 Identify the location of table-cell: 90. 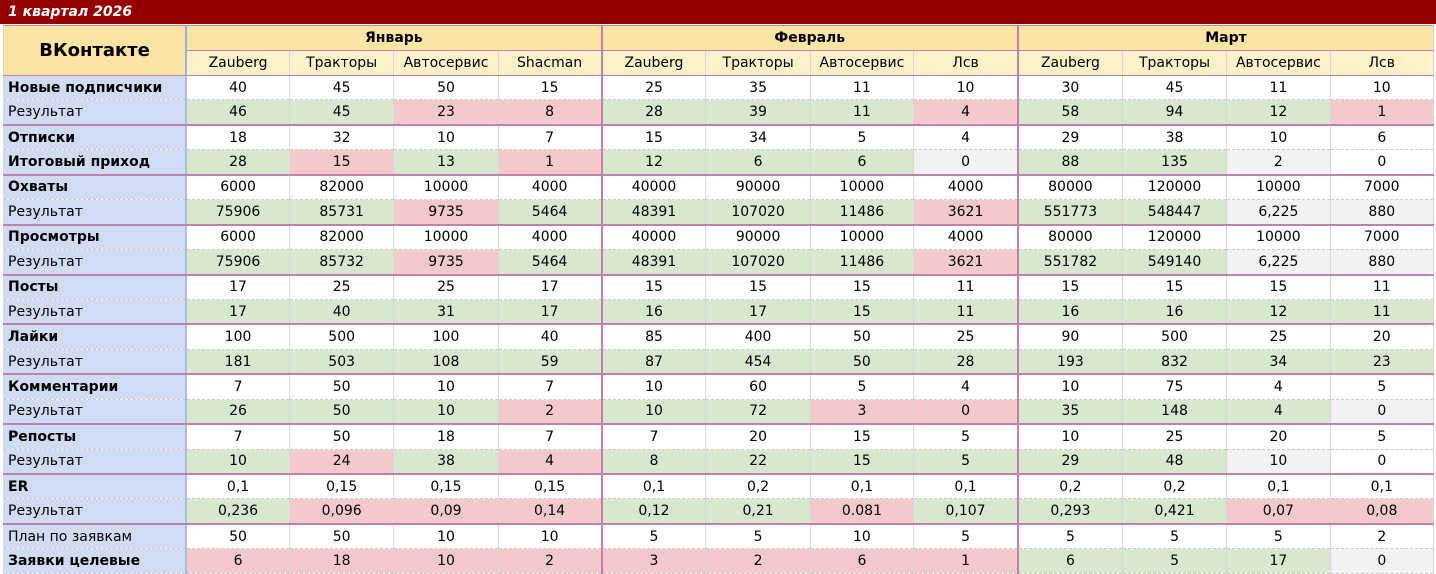
(1069, 337).